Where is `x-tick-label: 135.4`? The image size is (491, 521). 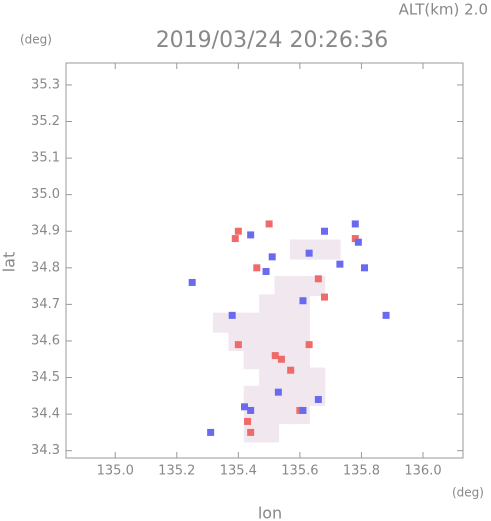
x-tick-label: 135.4 is located at coordinates (238, 471).